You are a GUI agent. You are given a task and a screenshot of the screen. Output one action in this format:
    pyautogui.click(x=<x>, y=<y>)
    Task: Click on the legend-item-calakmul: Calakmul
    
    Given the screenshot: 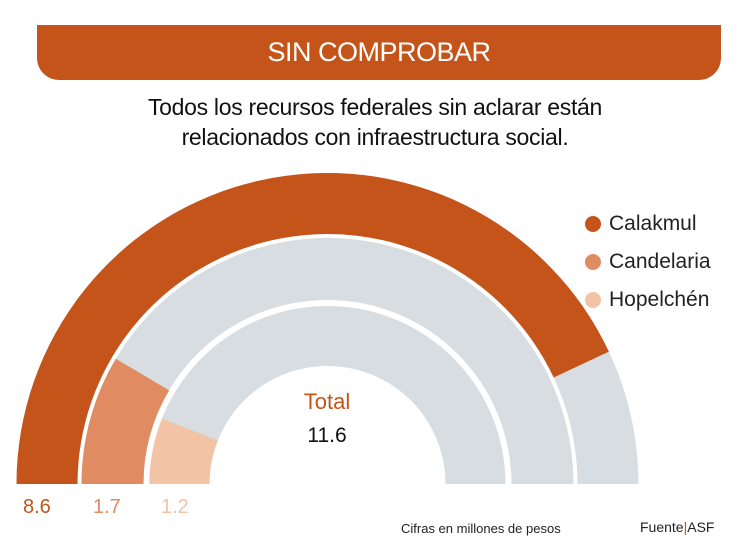 What is the action you would take?
    pyautogui.click(x=648, y=224)
    